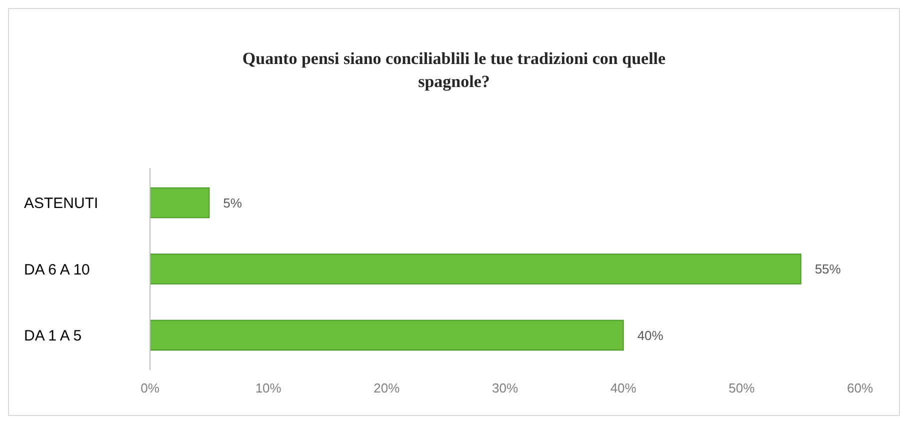 Image resolution: width=908 pixels, height=424 pixels. I want to click on data-label: 55%, so click(828, 269).